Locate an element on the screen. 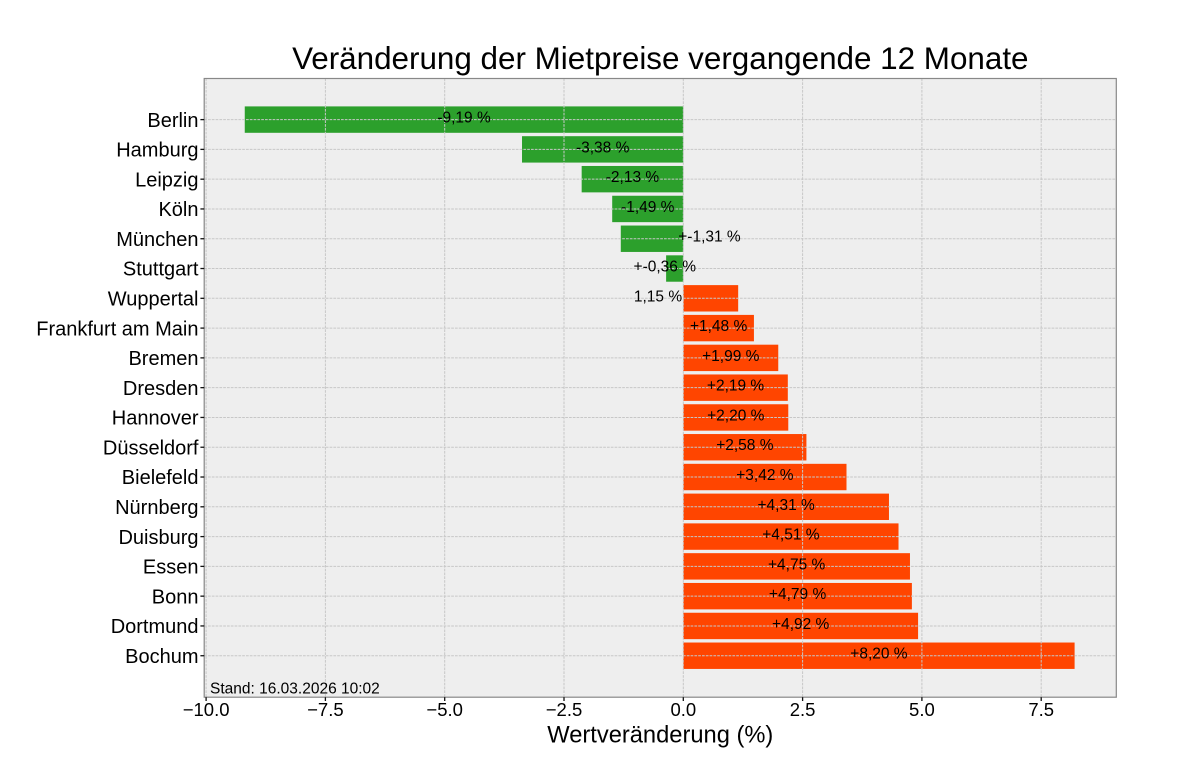  svg-text: Wertveränderung (%) is located at coordinates (660, 736).